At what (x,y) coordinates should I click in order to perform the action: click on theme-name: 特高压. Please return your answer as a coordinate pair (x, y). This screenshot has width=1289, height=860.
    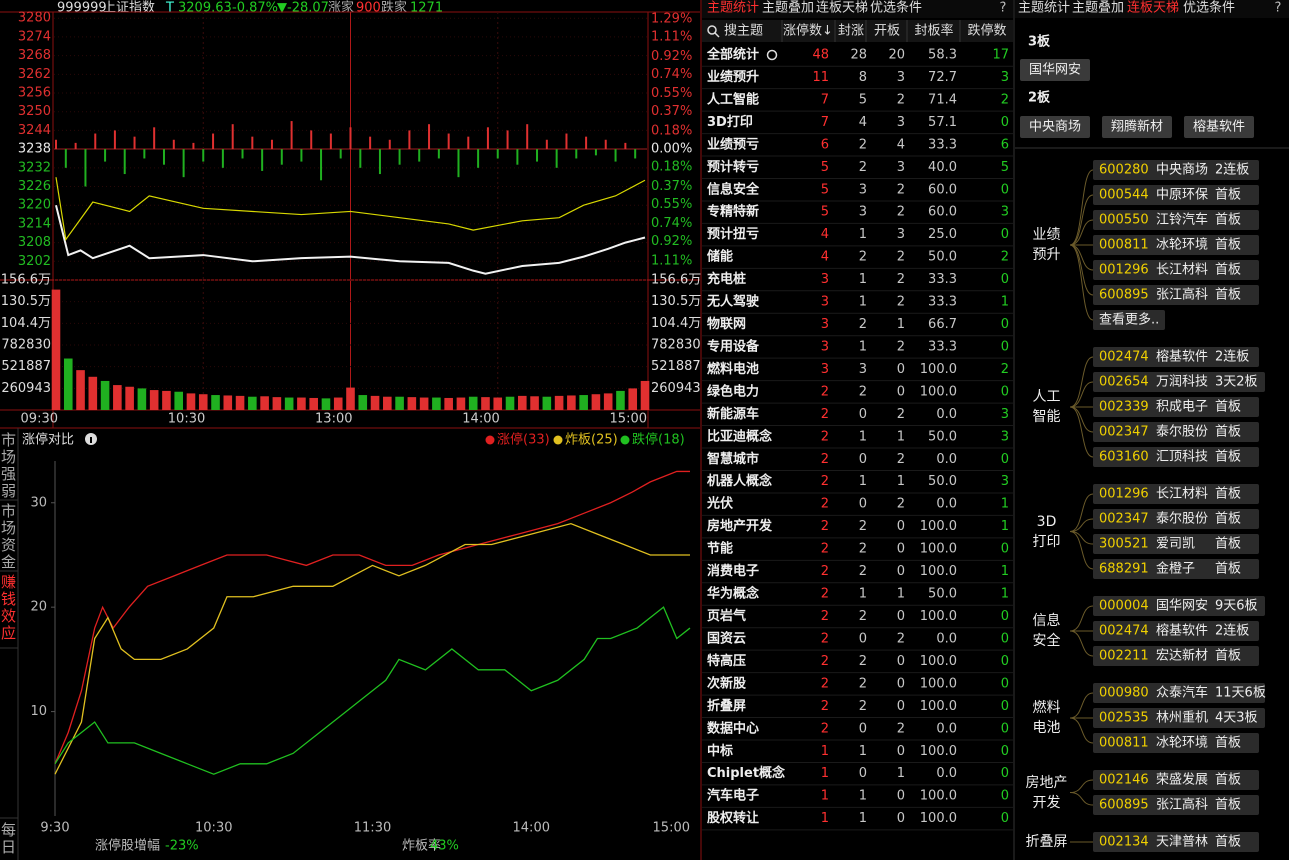
    Looking at the image, I should click on (726, 661).